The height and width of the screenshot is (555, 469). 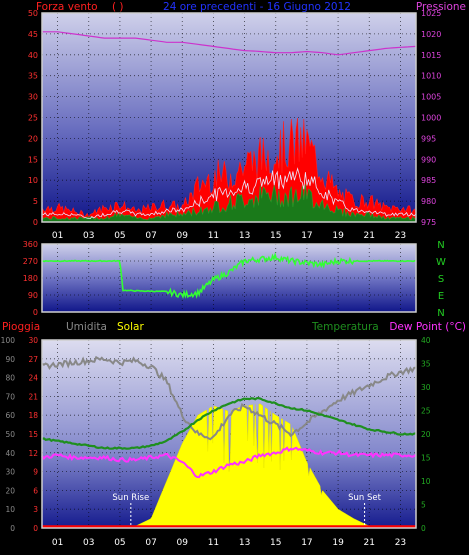 I want to click on direction-tick-label: 270, so click(x=30, y=261).